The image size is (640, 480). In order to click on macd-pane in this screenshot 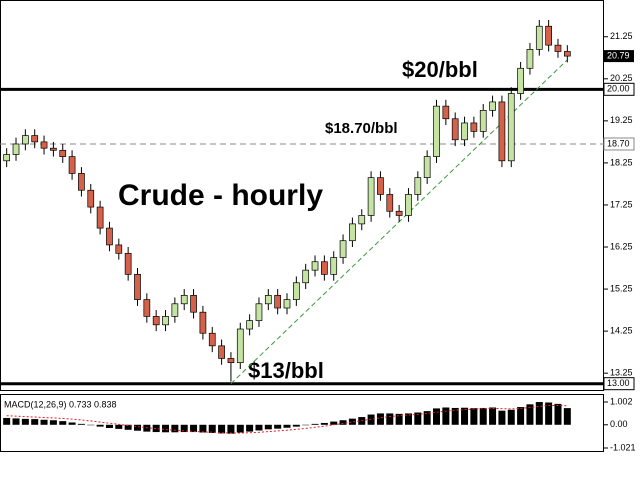, I will do `click(302, 423)`.